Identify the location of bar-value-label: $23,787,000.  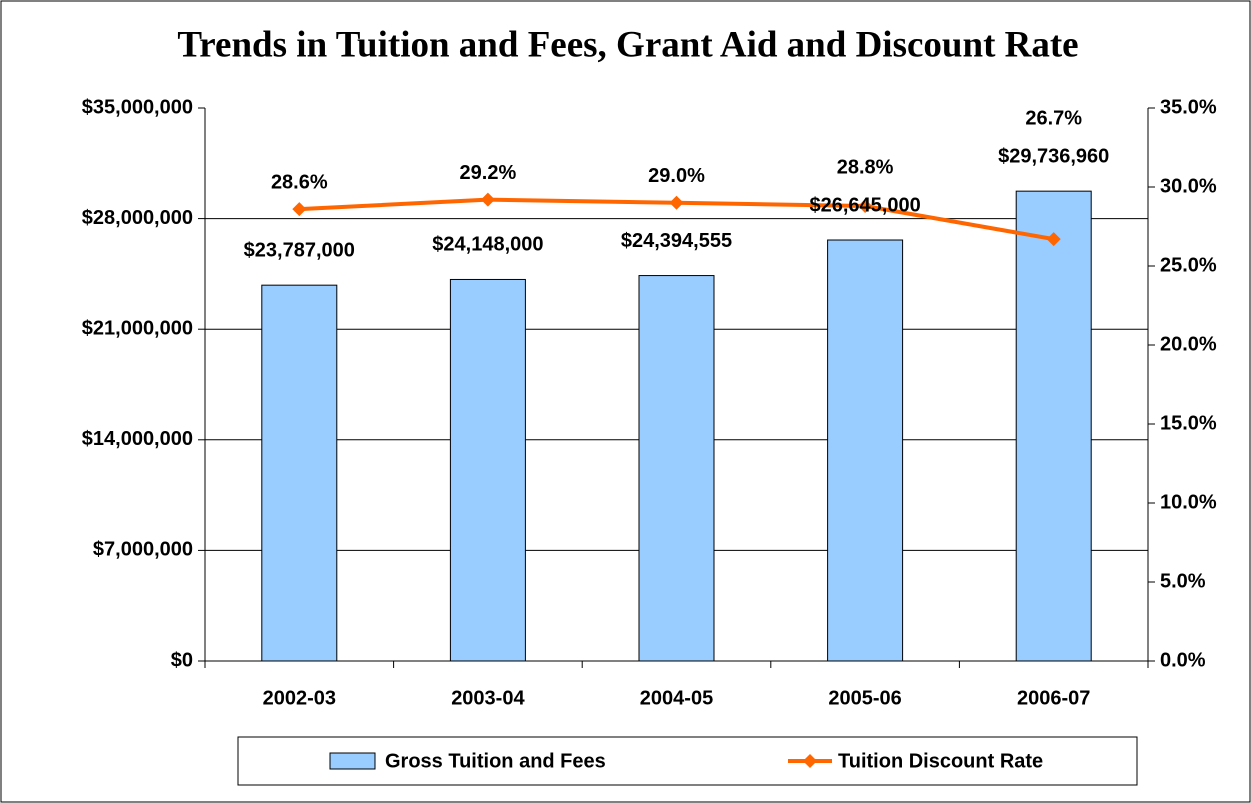
(299, 250).